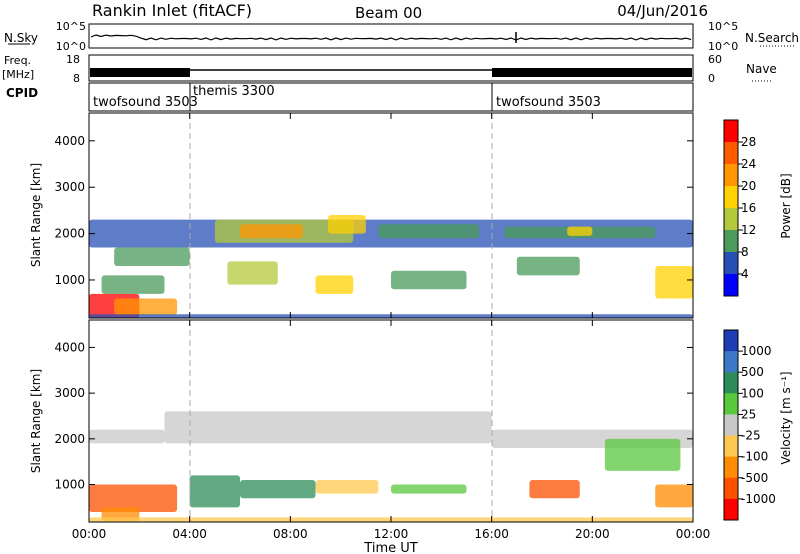 Image resolution: width=800 pixels, height=554 pixels. I want to click on chart-title: Rankin Inlet (fitACF), so click(172, 10).